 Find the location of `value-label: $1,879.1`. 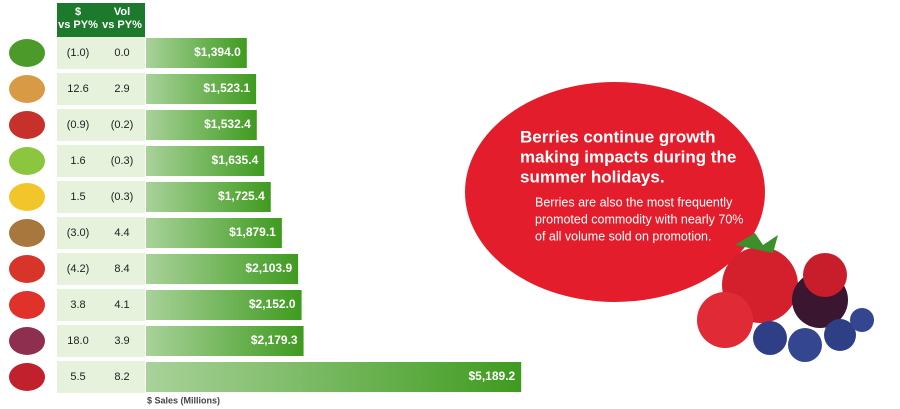

value-label: $1,879.1 is located at coordinates (252, 232).